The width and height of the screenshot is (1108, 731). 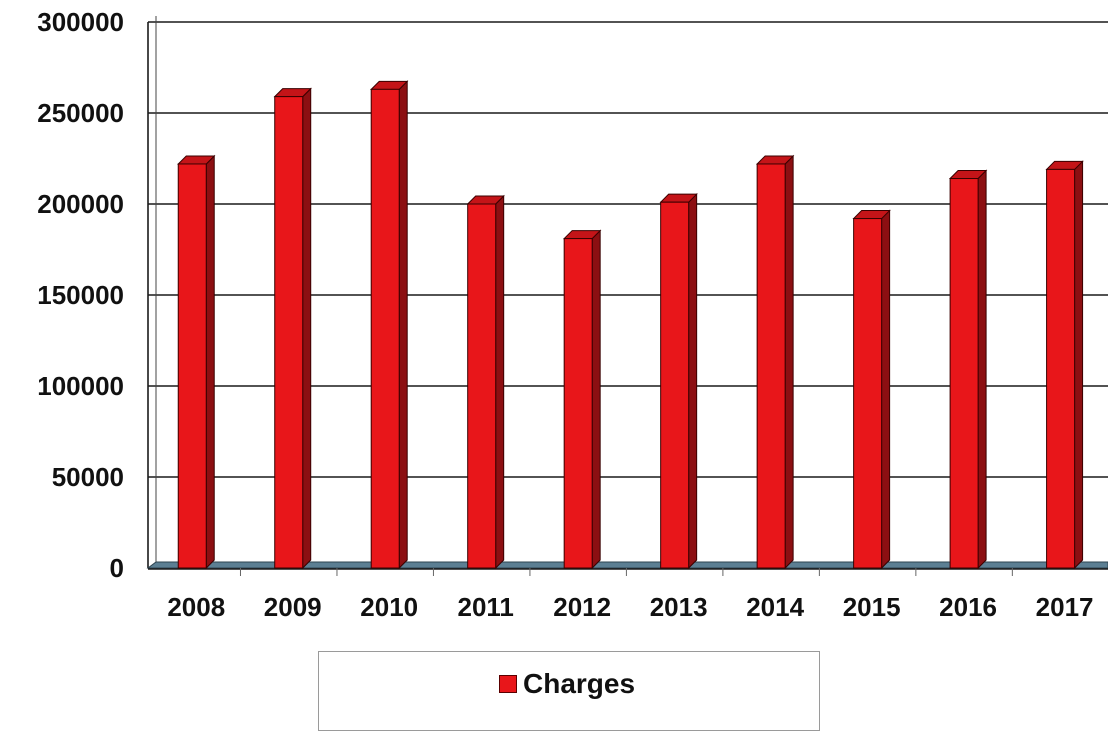 I want to click on y-tick-label: 150000, so click(x=80, y=295).